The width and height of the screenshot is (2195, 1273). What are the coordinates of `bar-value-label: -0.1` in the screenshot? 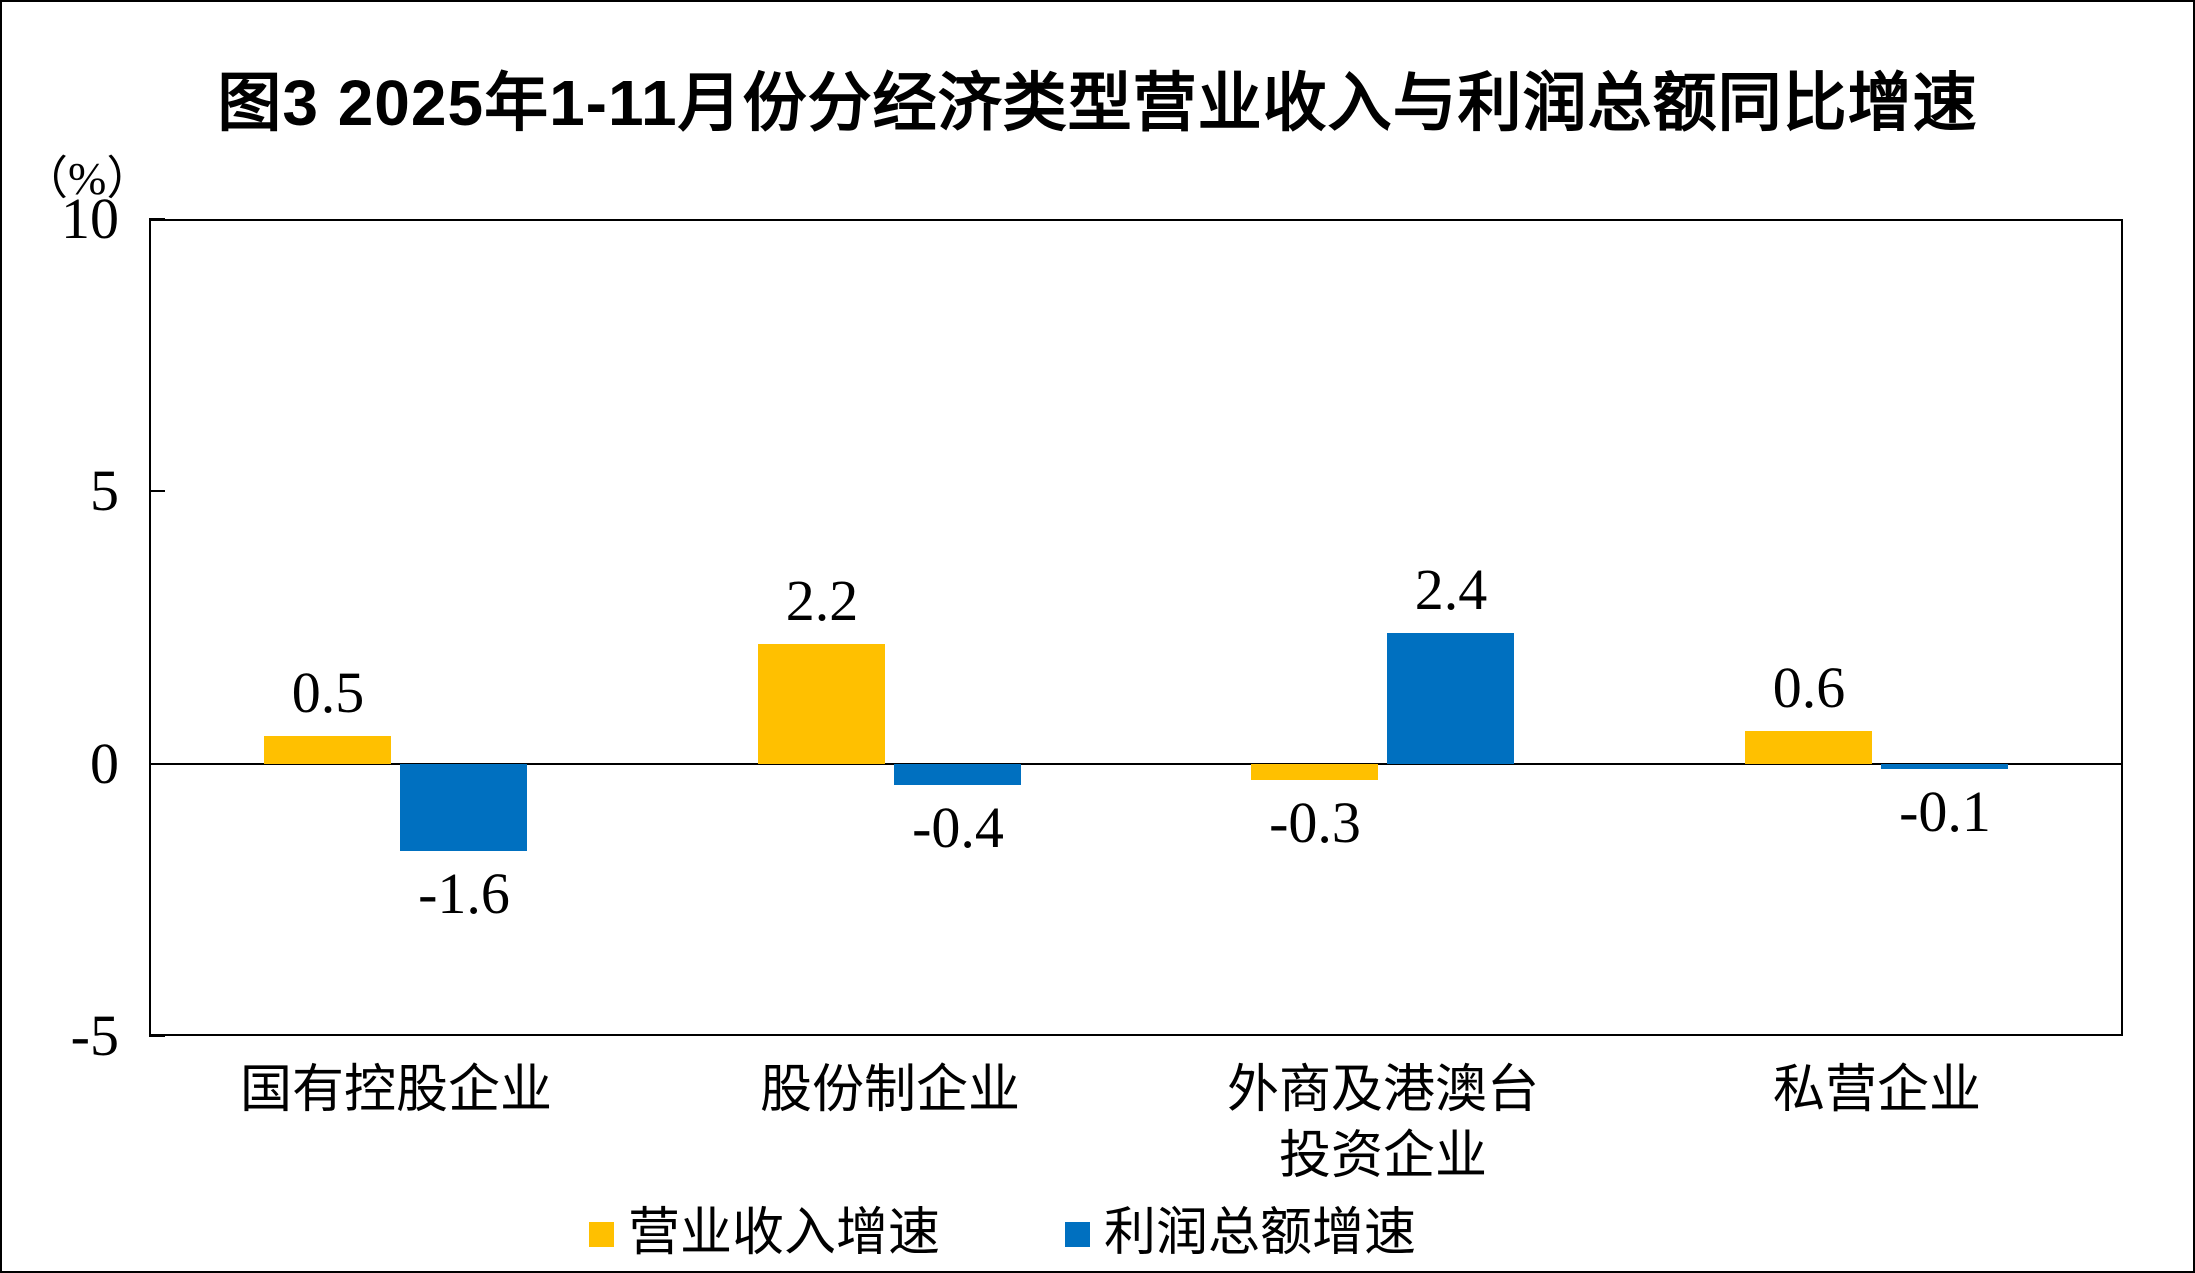 It's located at (1945, 811).